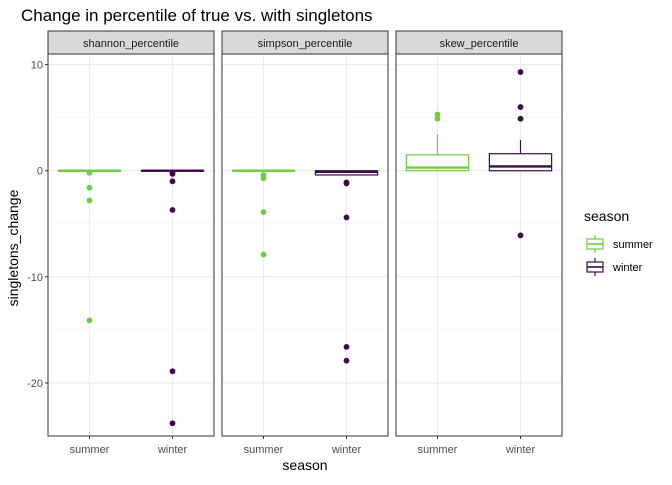 The width and height of the screenshot is (672, 485). What do you see at coordinates (35, 278) in the screenshot?
I see `y-tick-label: -10` at bounding box center [35, 278].